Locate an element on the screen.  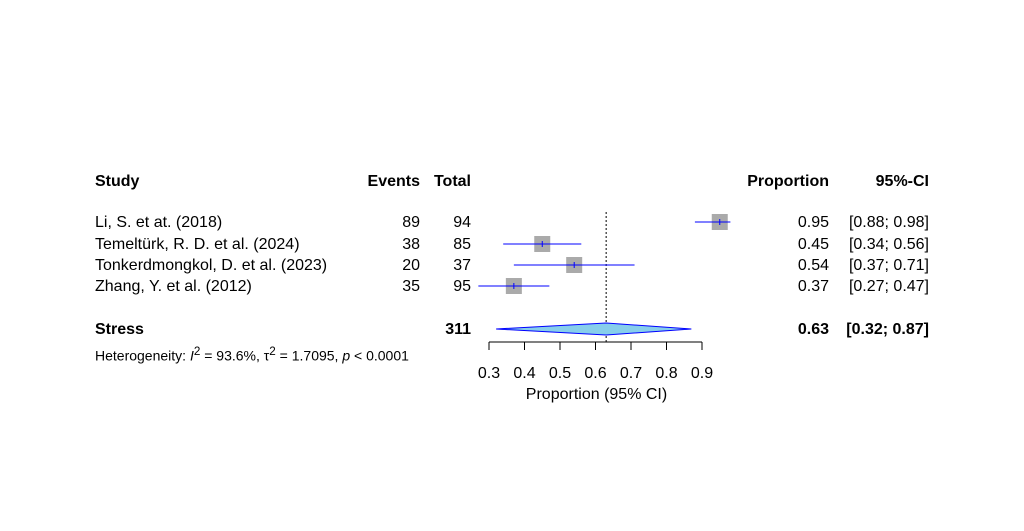
study-name: Tonkerdmongkol, D. et al. (2023) is located at coordinates (211, 265).